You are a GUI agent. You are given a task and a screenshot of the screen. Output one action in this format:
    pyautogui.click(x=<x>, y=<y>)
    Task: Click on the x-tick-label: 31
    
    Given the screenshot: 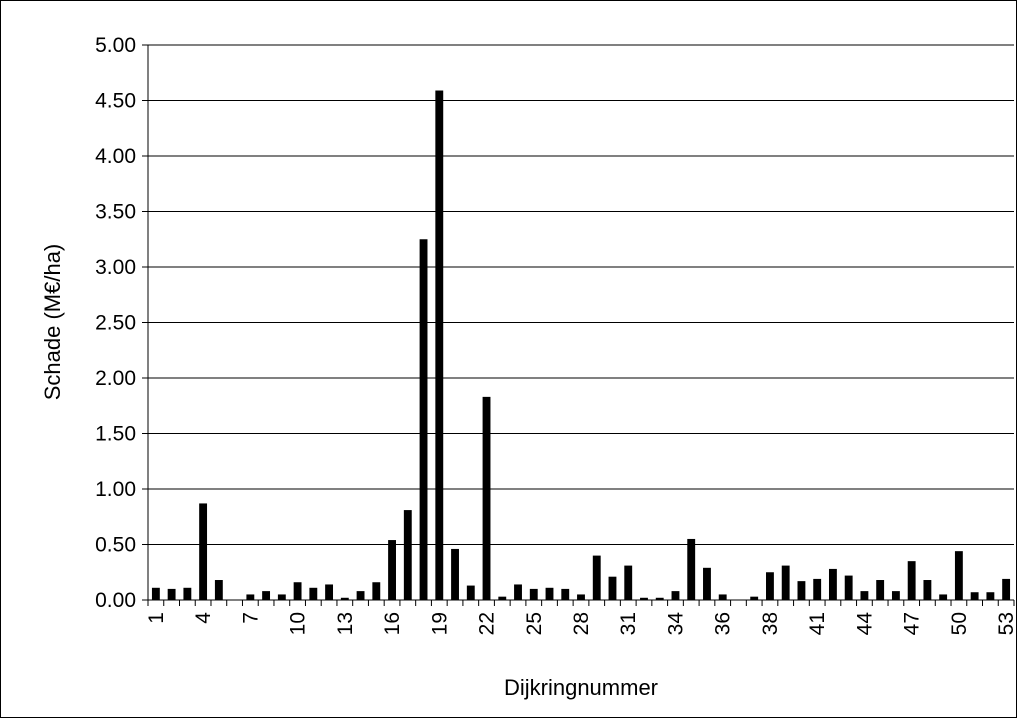 What is the action you would take?
    pyautogui.click(x=628, y=623)
    